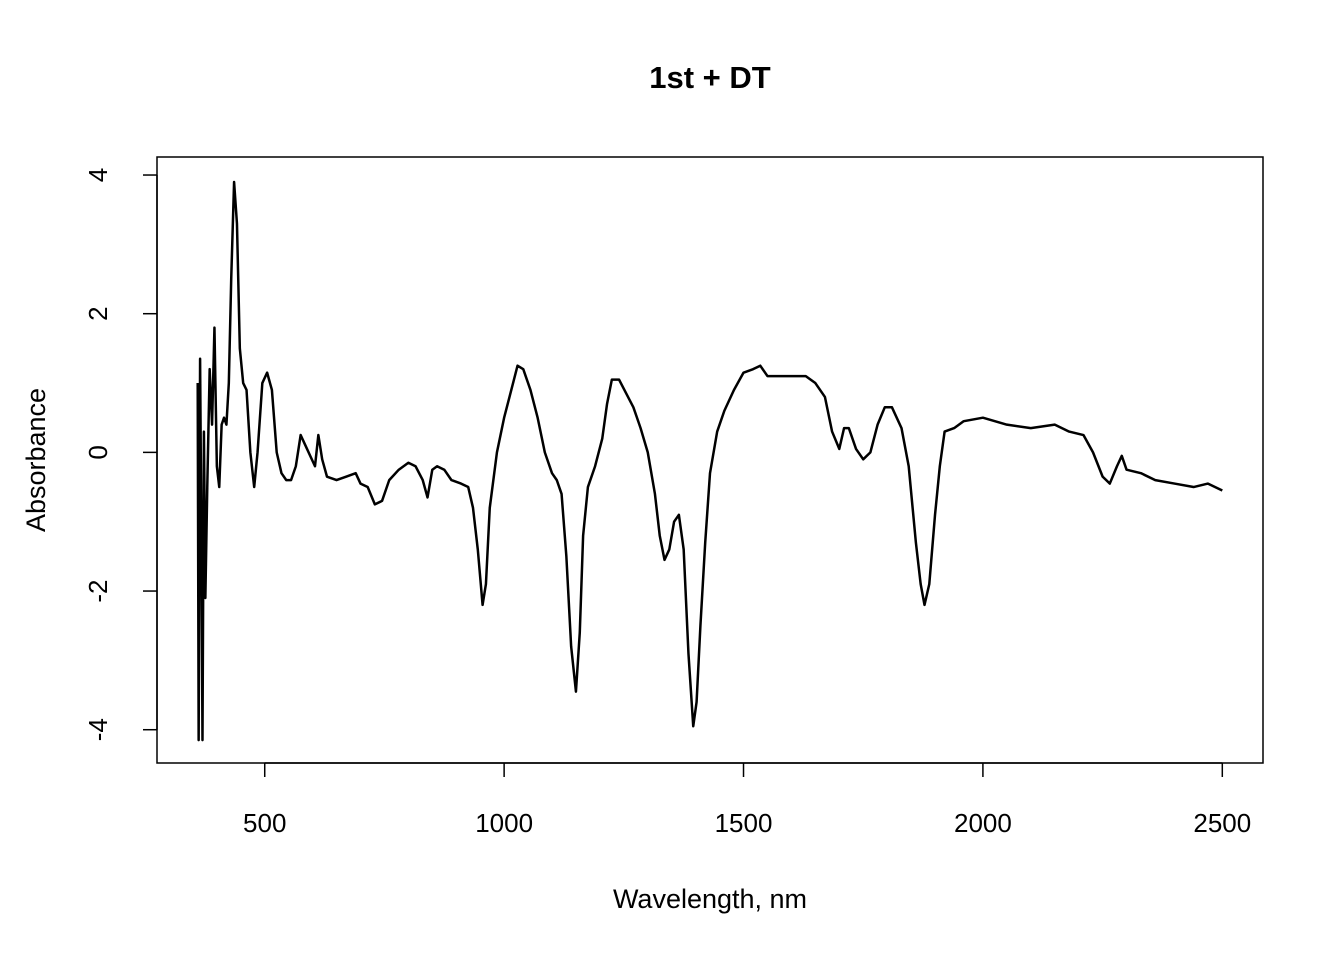 Image resolution: width=1344 pixels, height=960 pixels. Describe the element at coordinates (744, 823) in the screenshot. I see `x-tick-label: 1500` at that location.